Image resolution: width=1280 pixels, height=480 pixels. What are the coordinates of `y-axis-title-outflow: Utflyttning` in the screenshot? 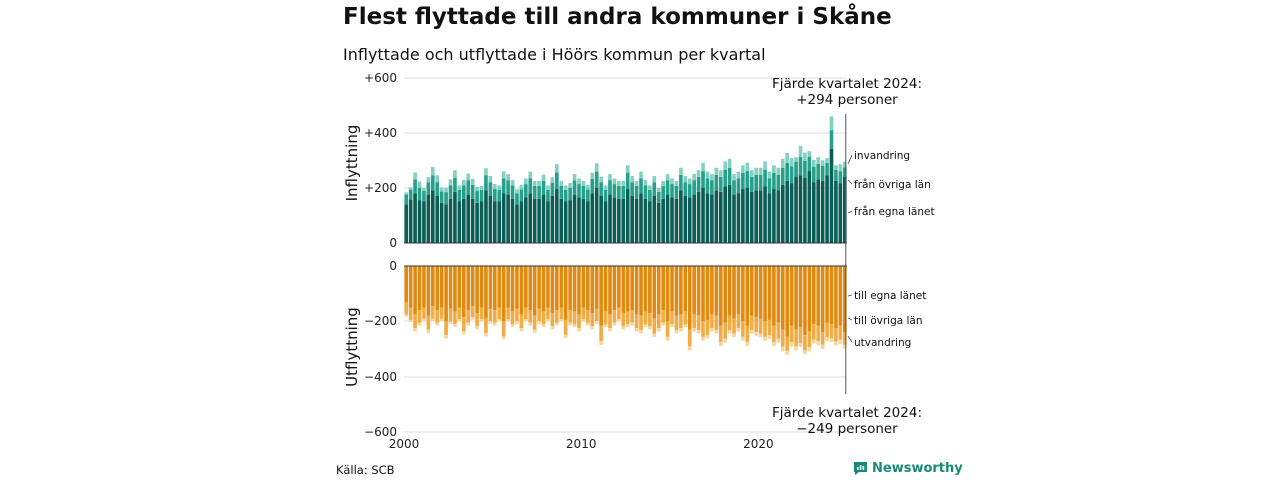 It's located at (352, 347).